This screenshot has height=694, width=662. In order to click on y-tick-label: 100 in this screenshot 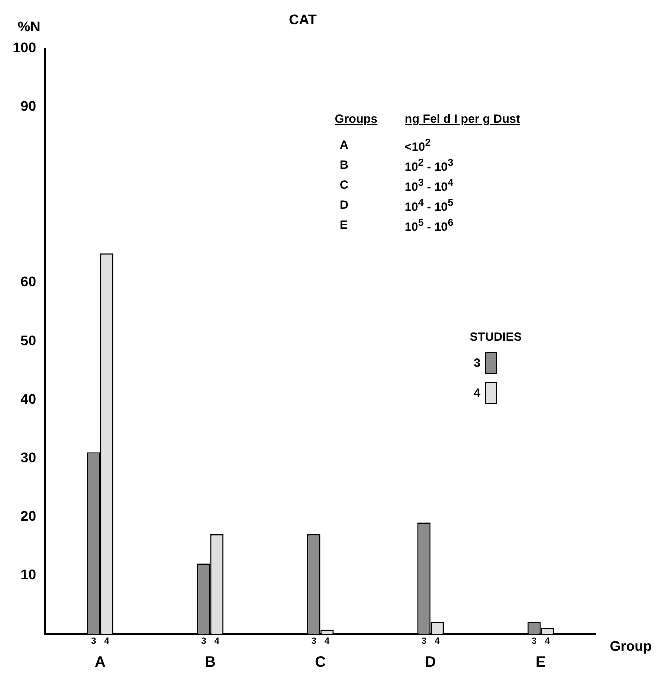, I will do `click(25, 48)`.